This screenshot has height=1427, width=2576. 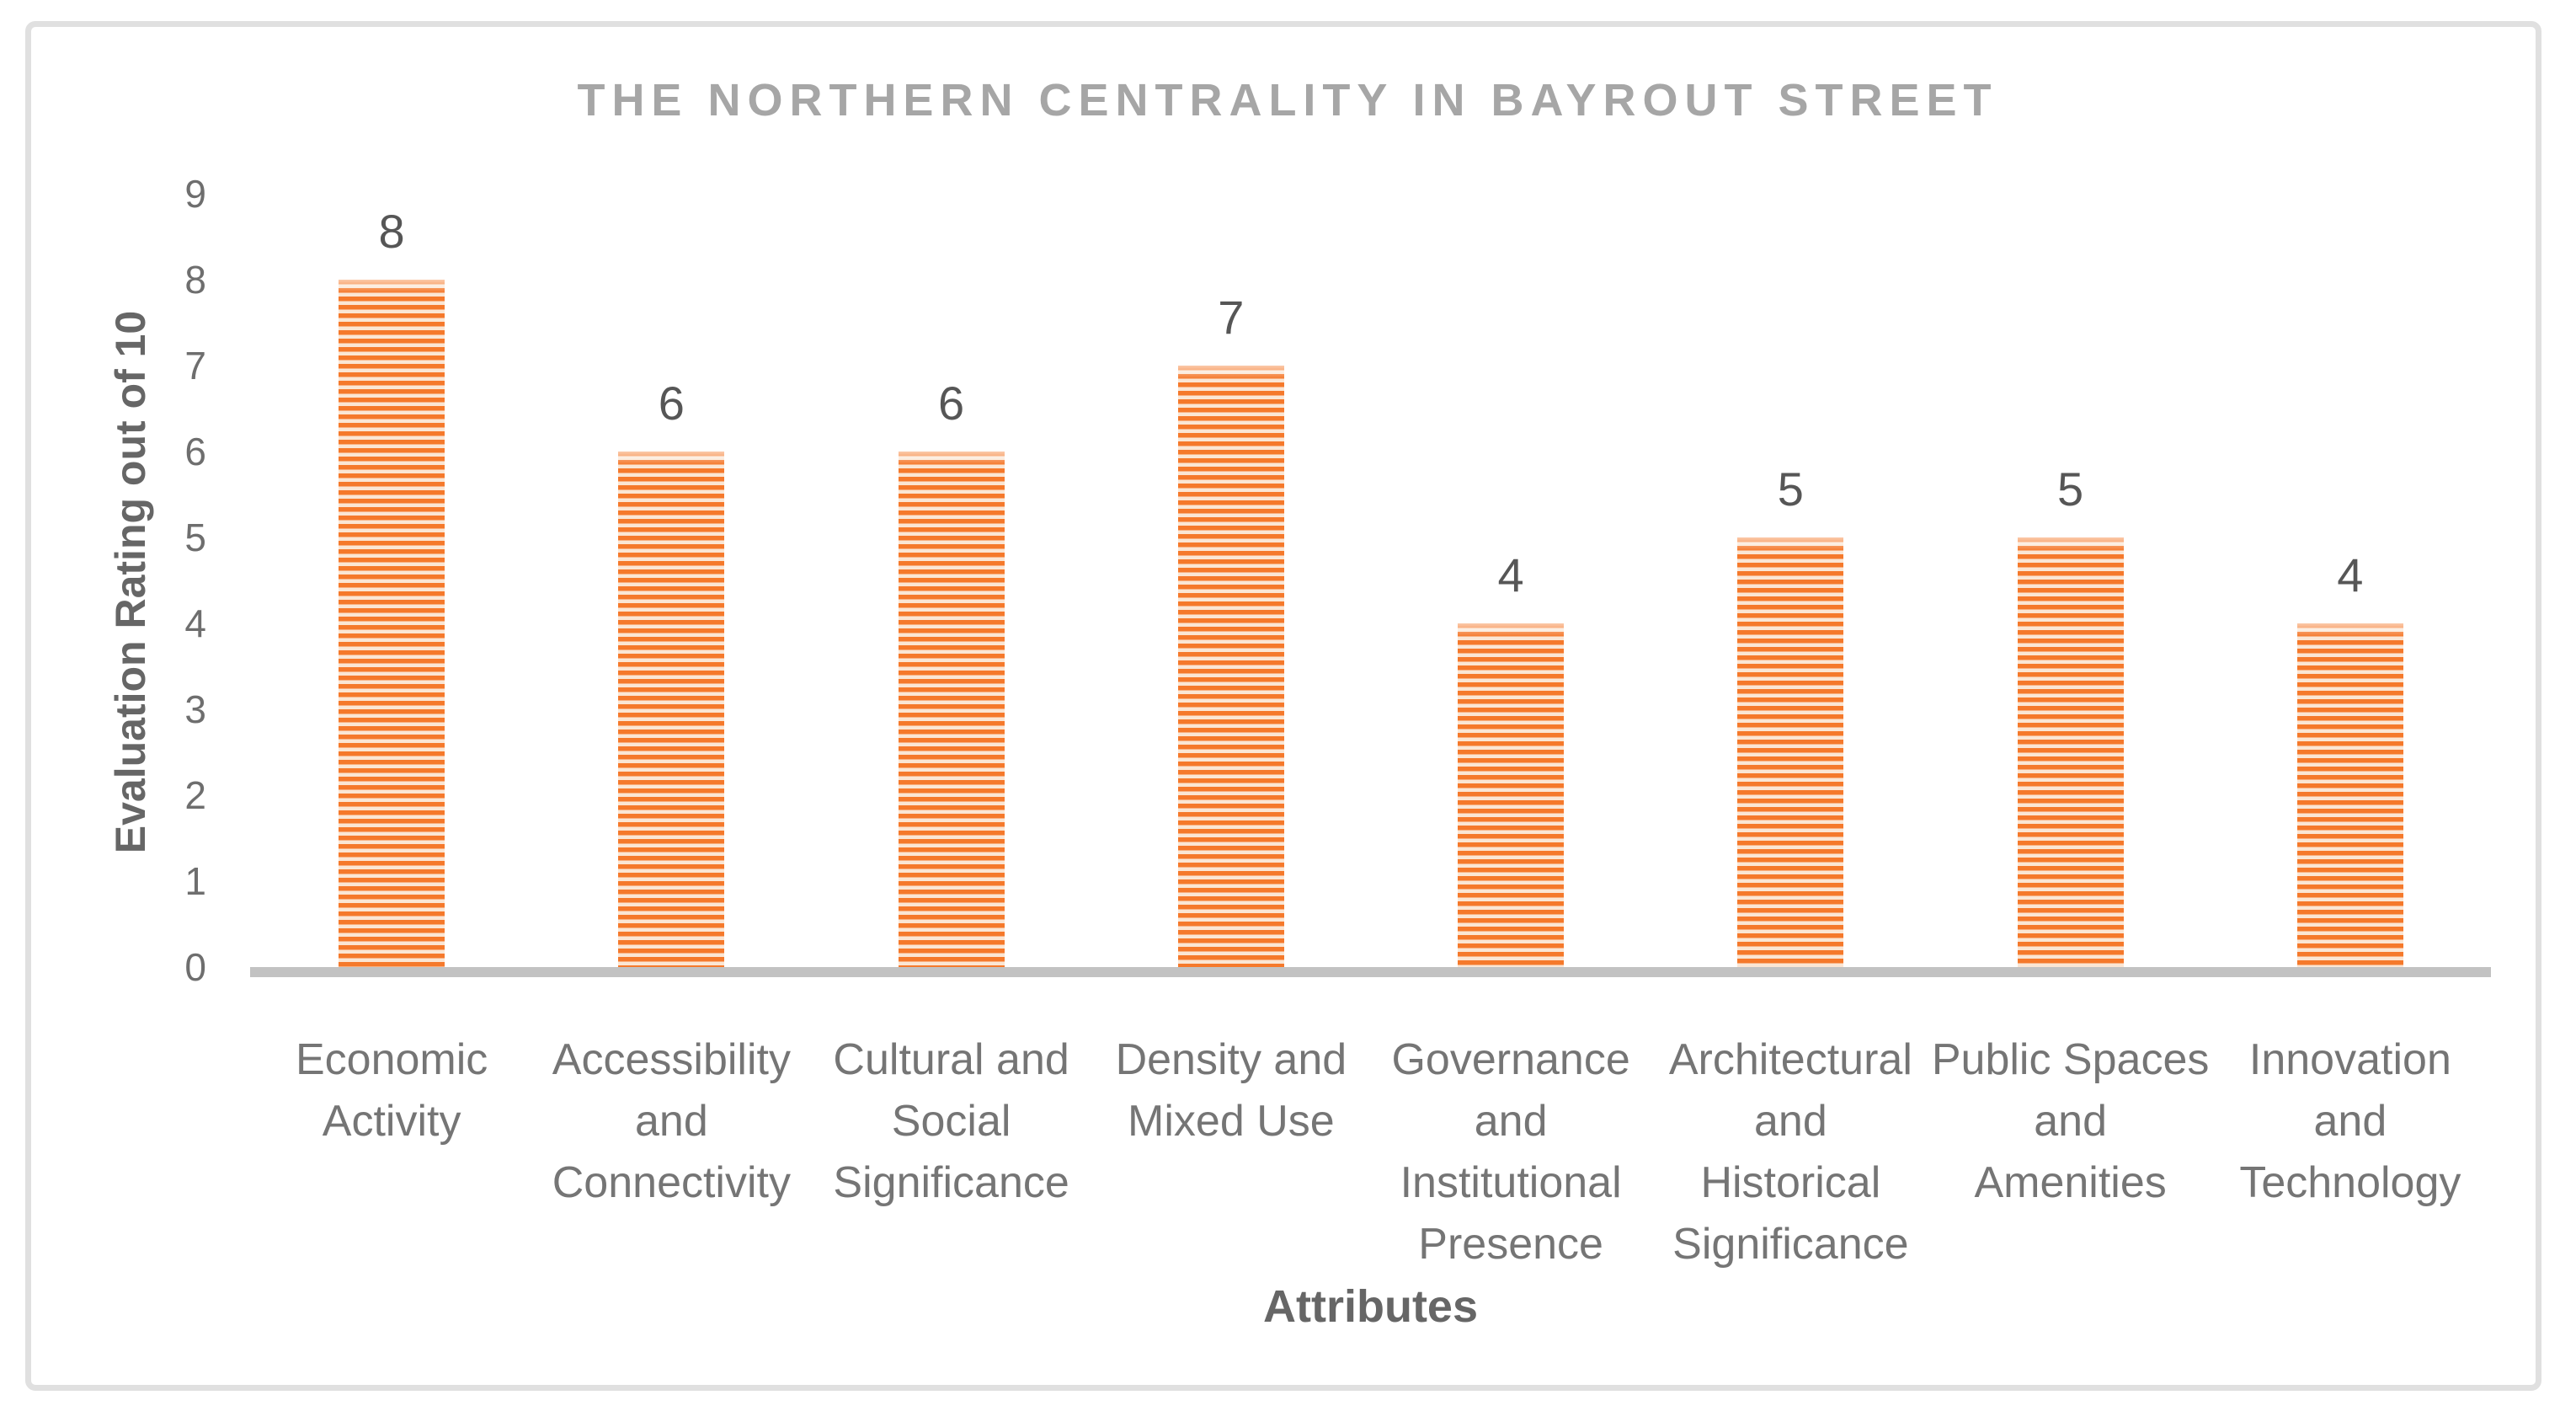 What do you see at coordinates (195, 280) in the screenshot?
I see `y-tick-label: 8` at bounding box center [195, 280].